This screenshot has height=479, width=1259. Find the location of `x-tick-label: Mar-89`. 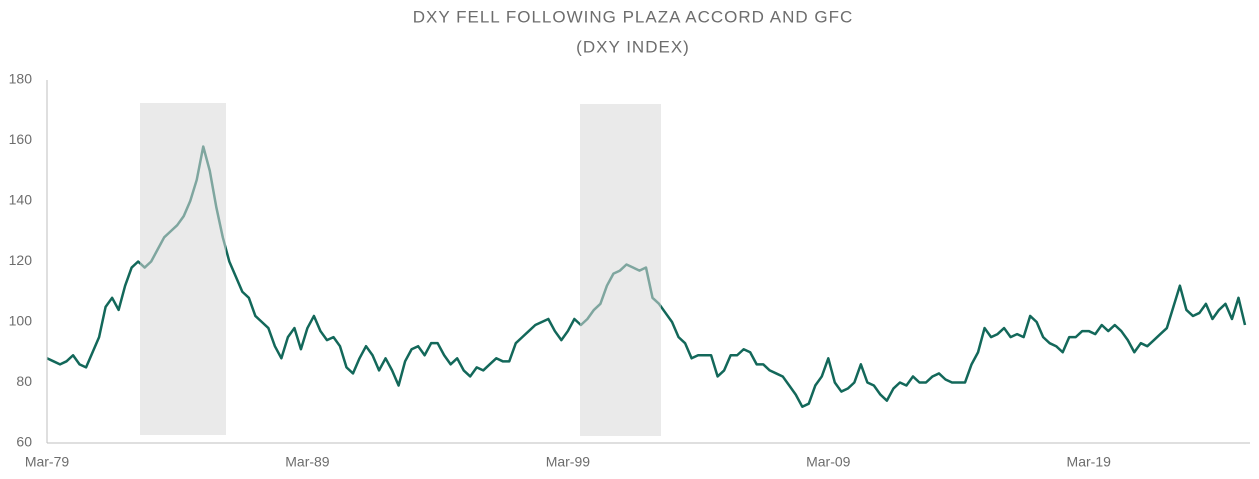

x-tick-label: Mar-89 is located at coordinates (307, 462).